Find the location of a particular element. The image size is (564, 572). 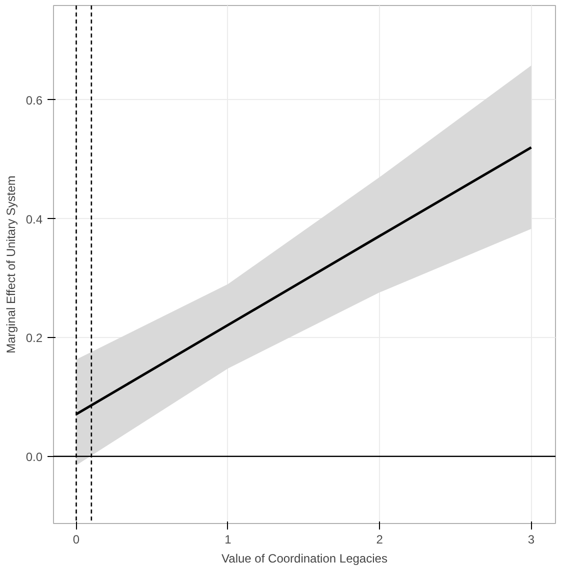

x-tick-label: 0 is located at coordinates (76, 539).